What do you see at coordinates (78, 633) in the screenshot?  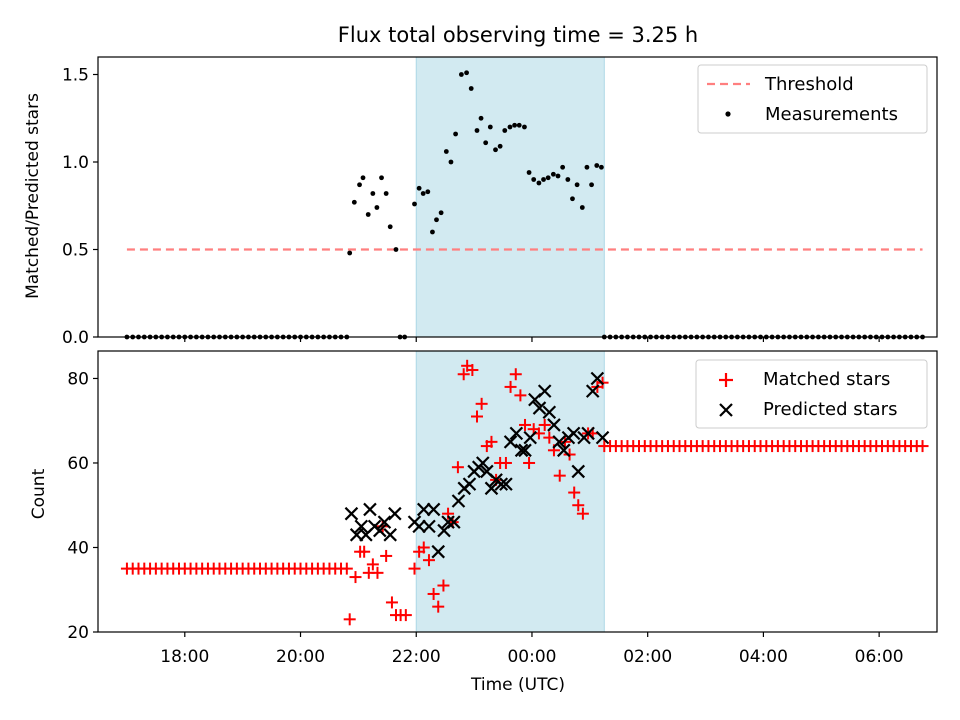 I see `bottom-y-tick-label: 20` at bounding box center [78, 633].